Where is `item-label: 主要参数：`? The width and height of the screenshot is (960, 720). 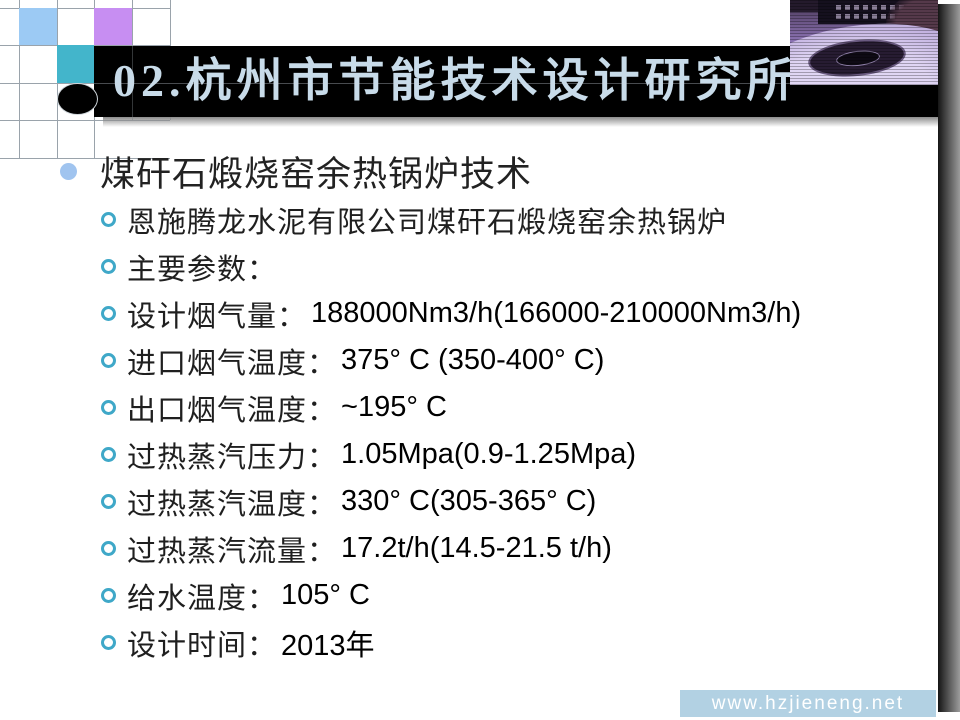 item-label: 主要参数： is located at coordinates (202, 269).